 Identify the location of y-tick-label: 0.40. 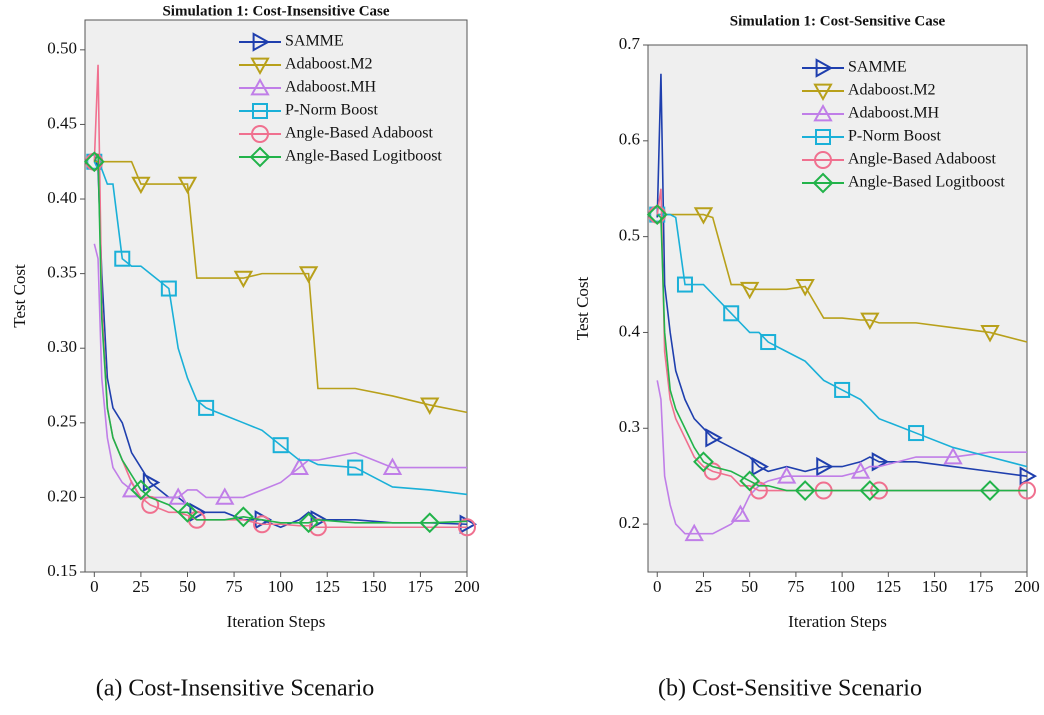
(62, 197).